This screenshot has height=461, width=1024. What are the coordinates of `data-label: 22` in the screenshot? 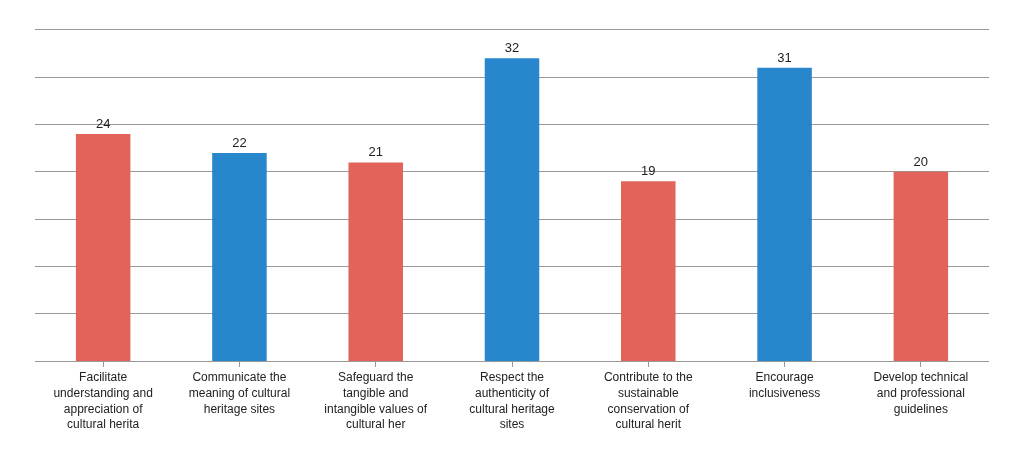 It's located at (239, 142).